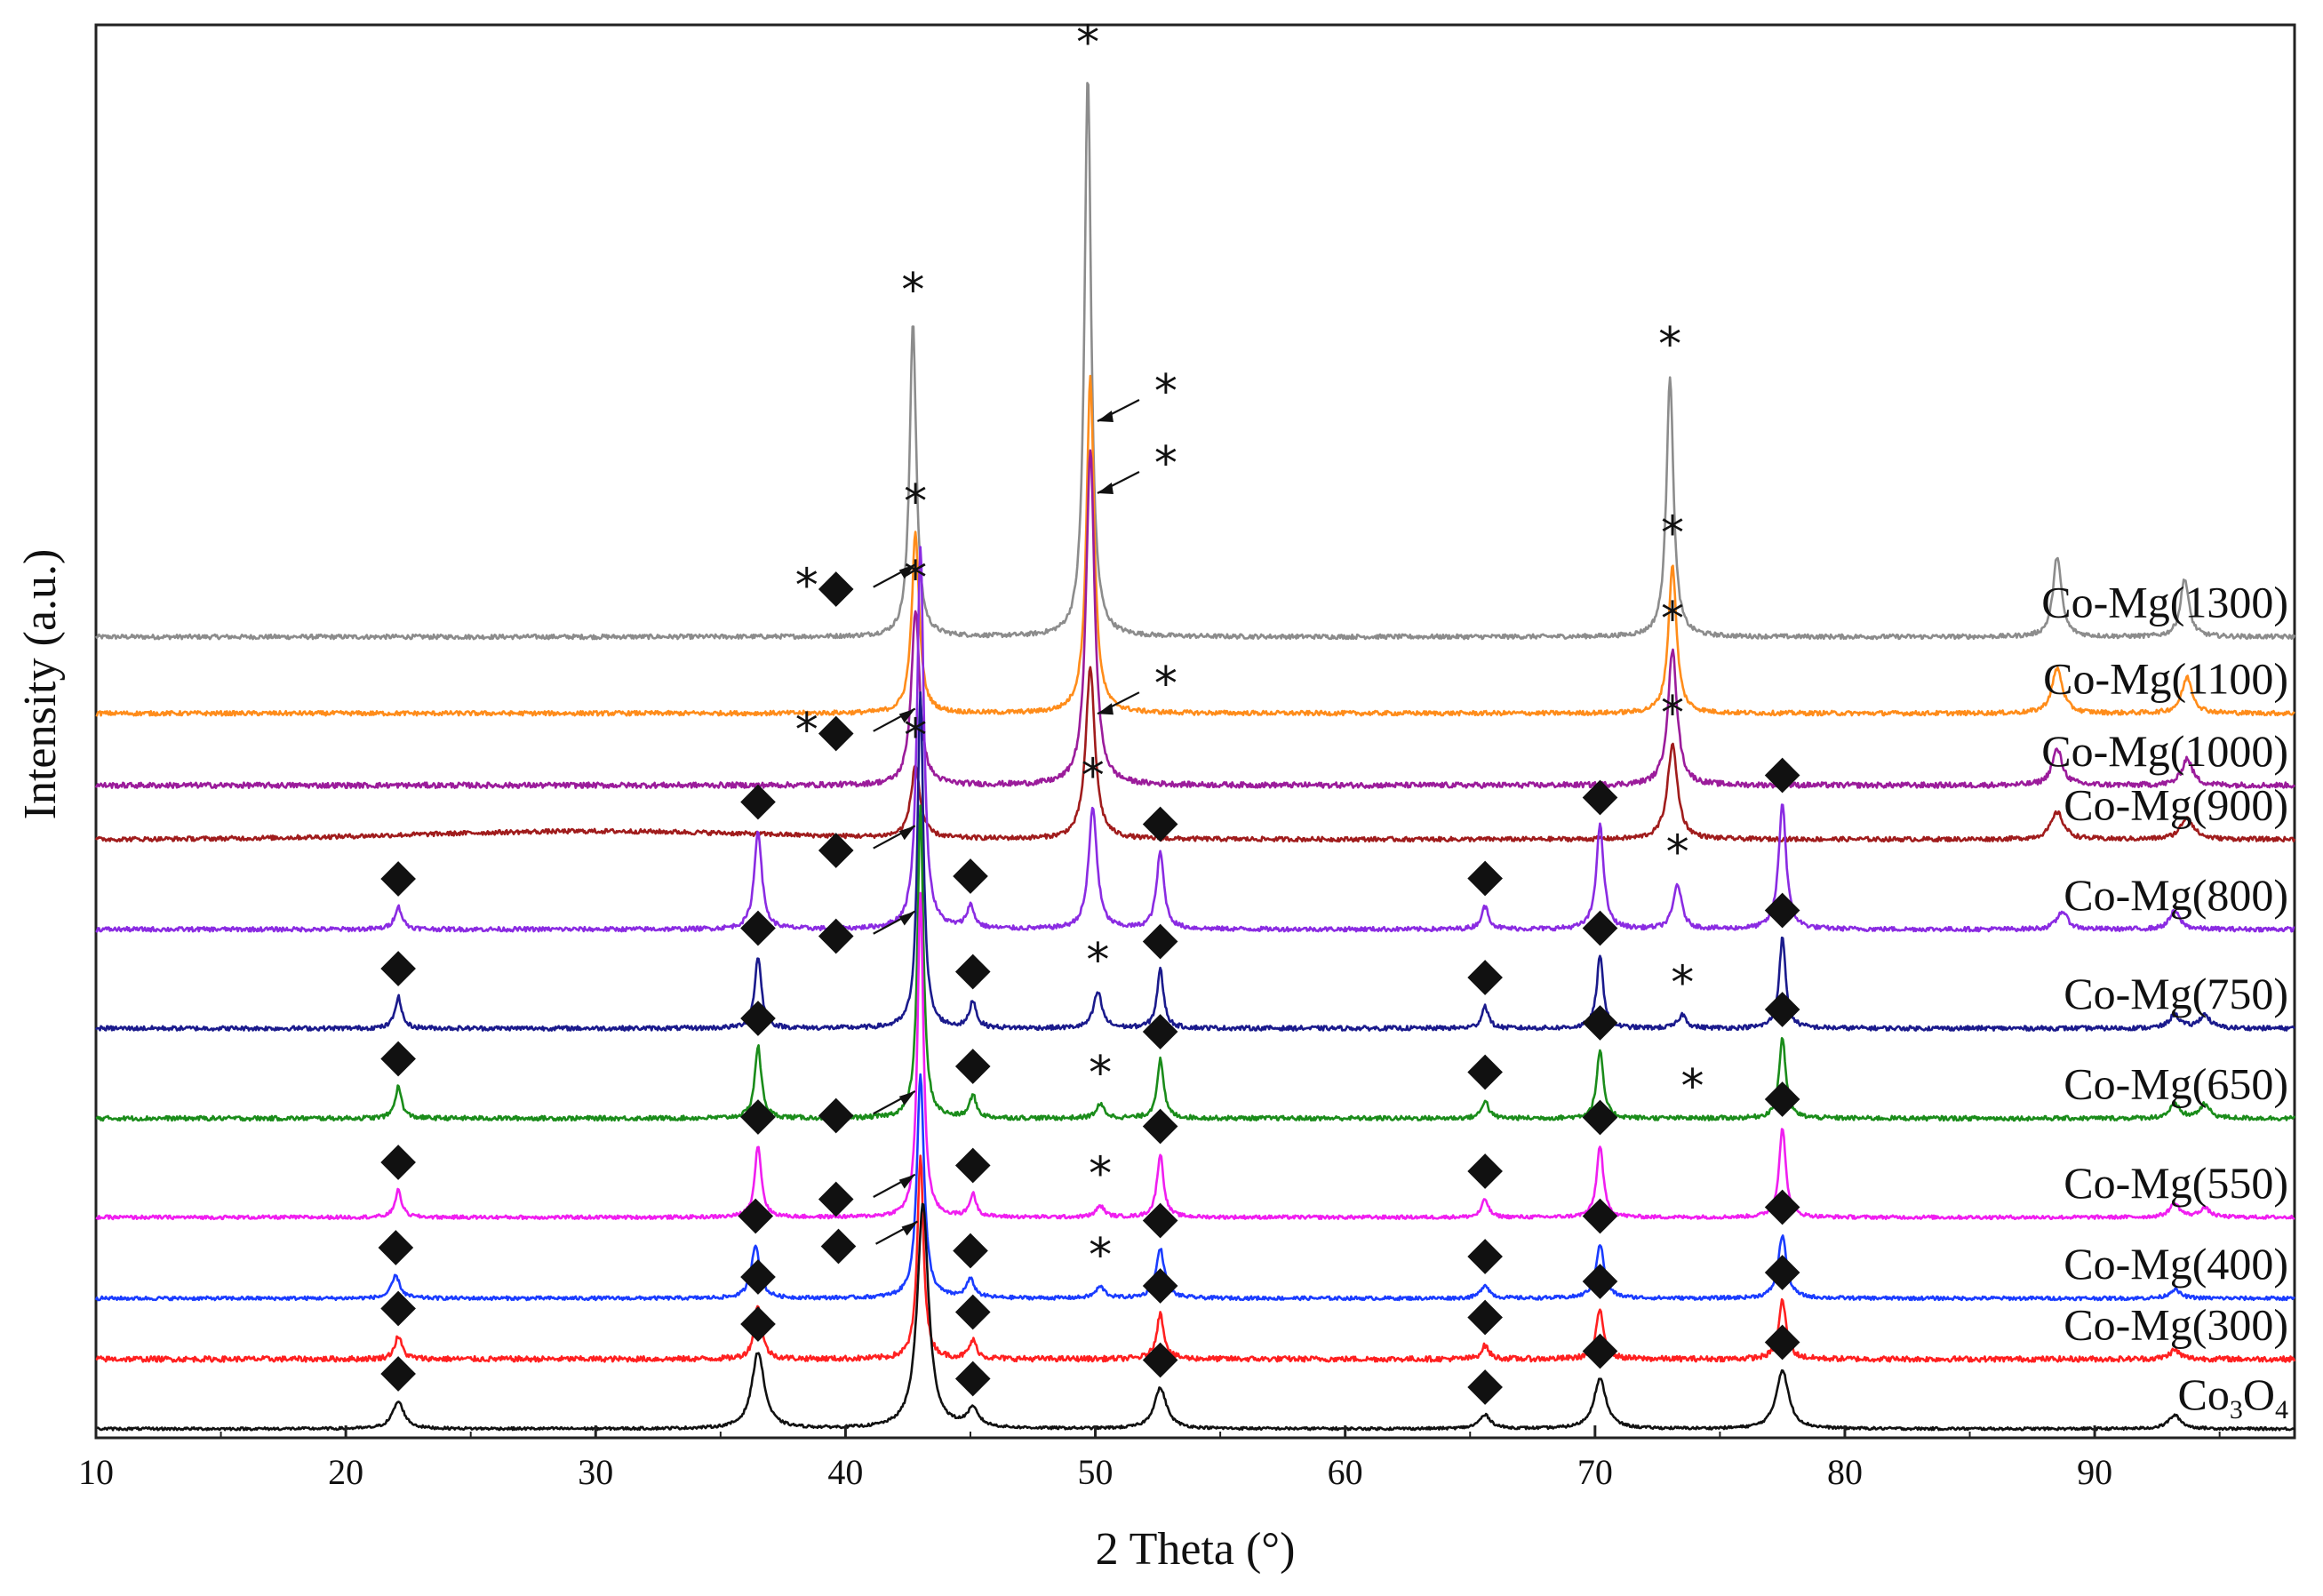 This screenshot has height=1596, width=2323. I want to click on x-axis: 10 20 30 40 50 60 70 80 90, so click(1150, 1459).